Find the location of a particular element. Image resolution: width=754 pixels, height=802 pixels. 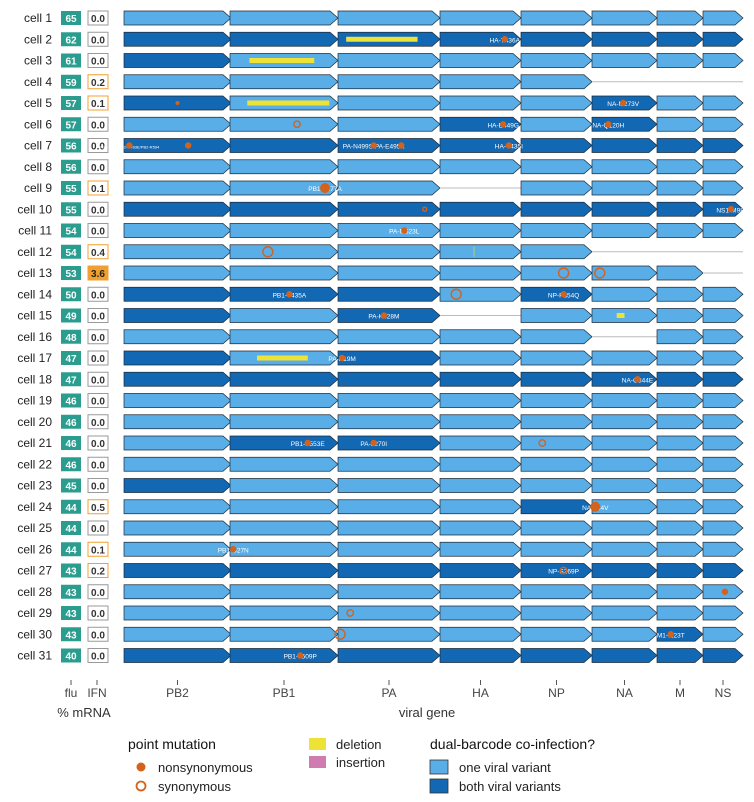

legend-one-variant-swatch is located at coordinates (439, 767).